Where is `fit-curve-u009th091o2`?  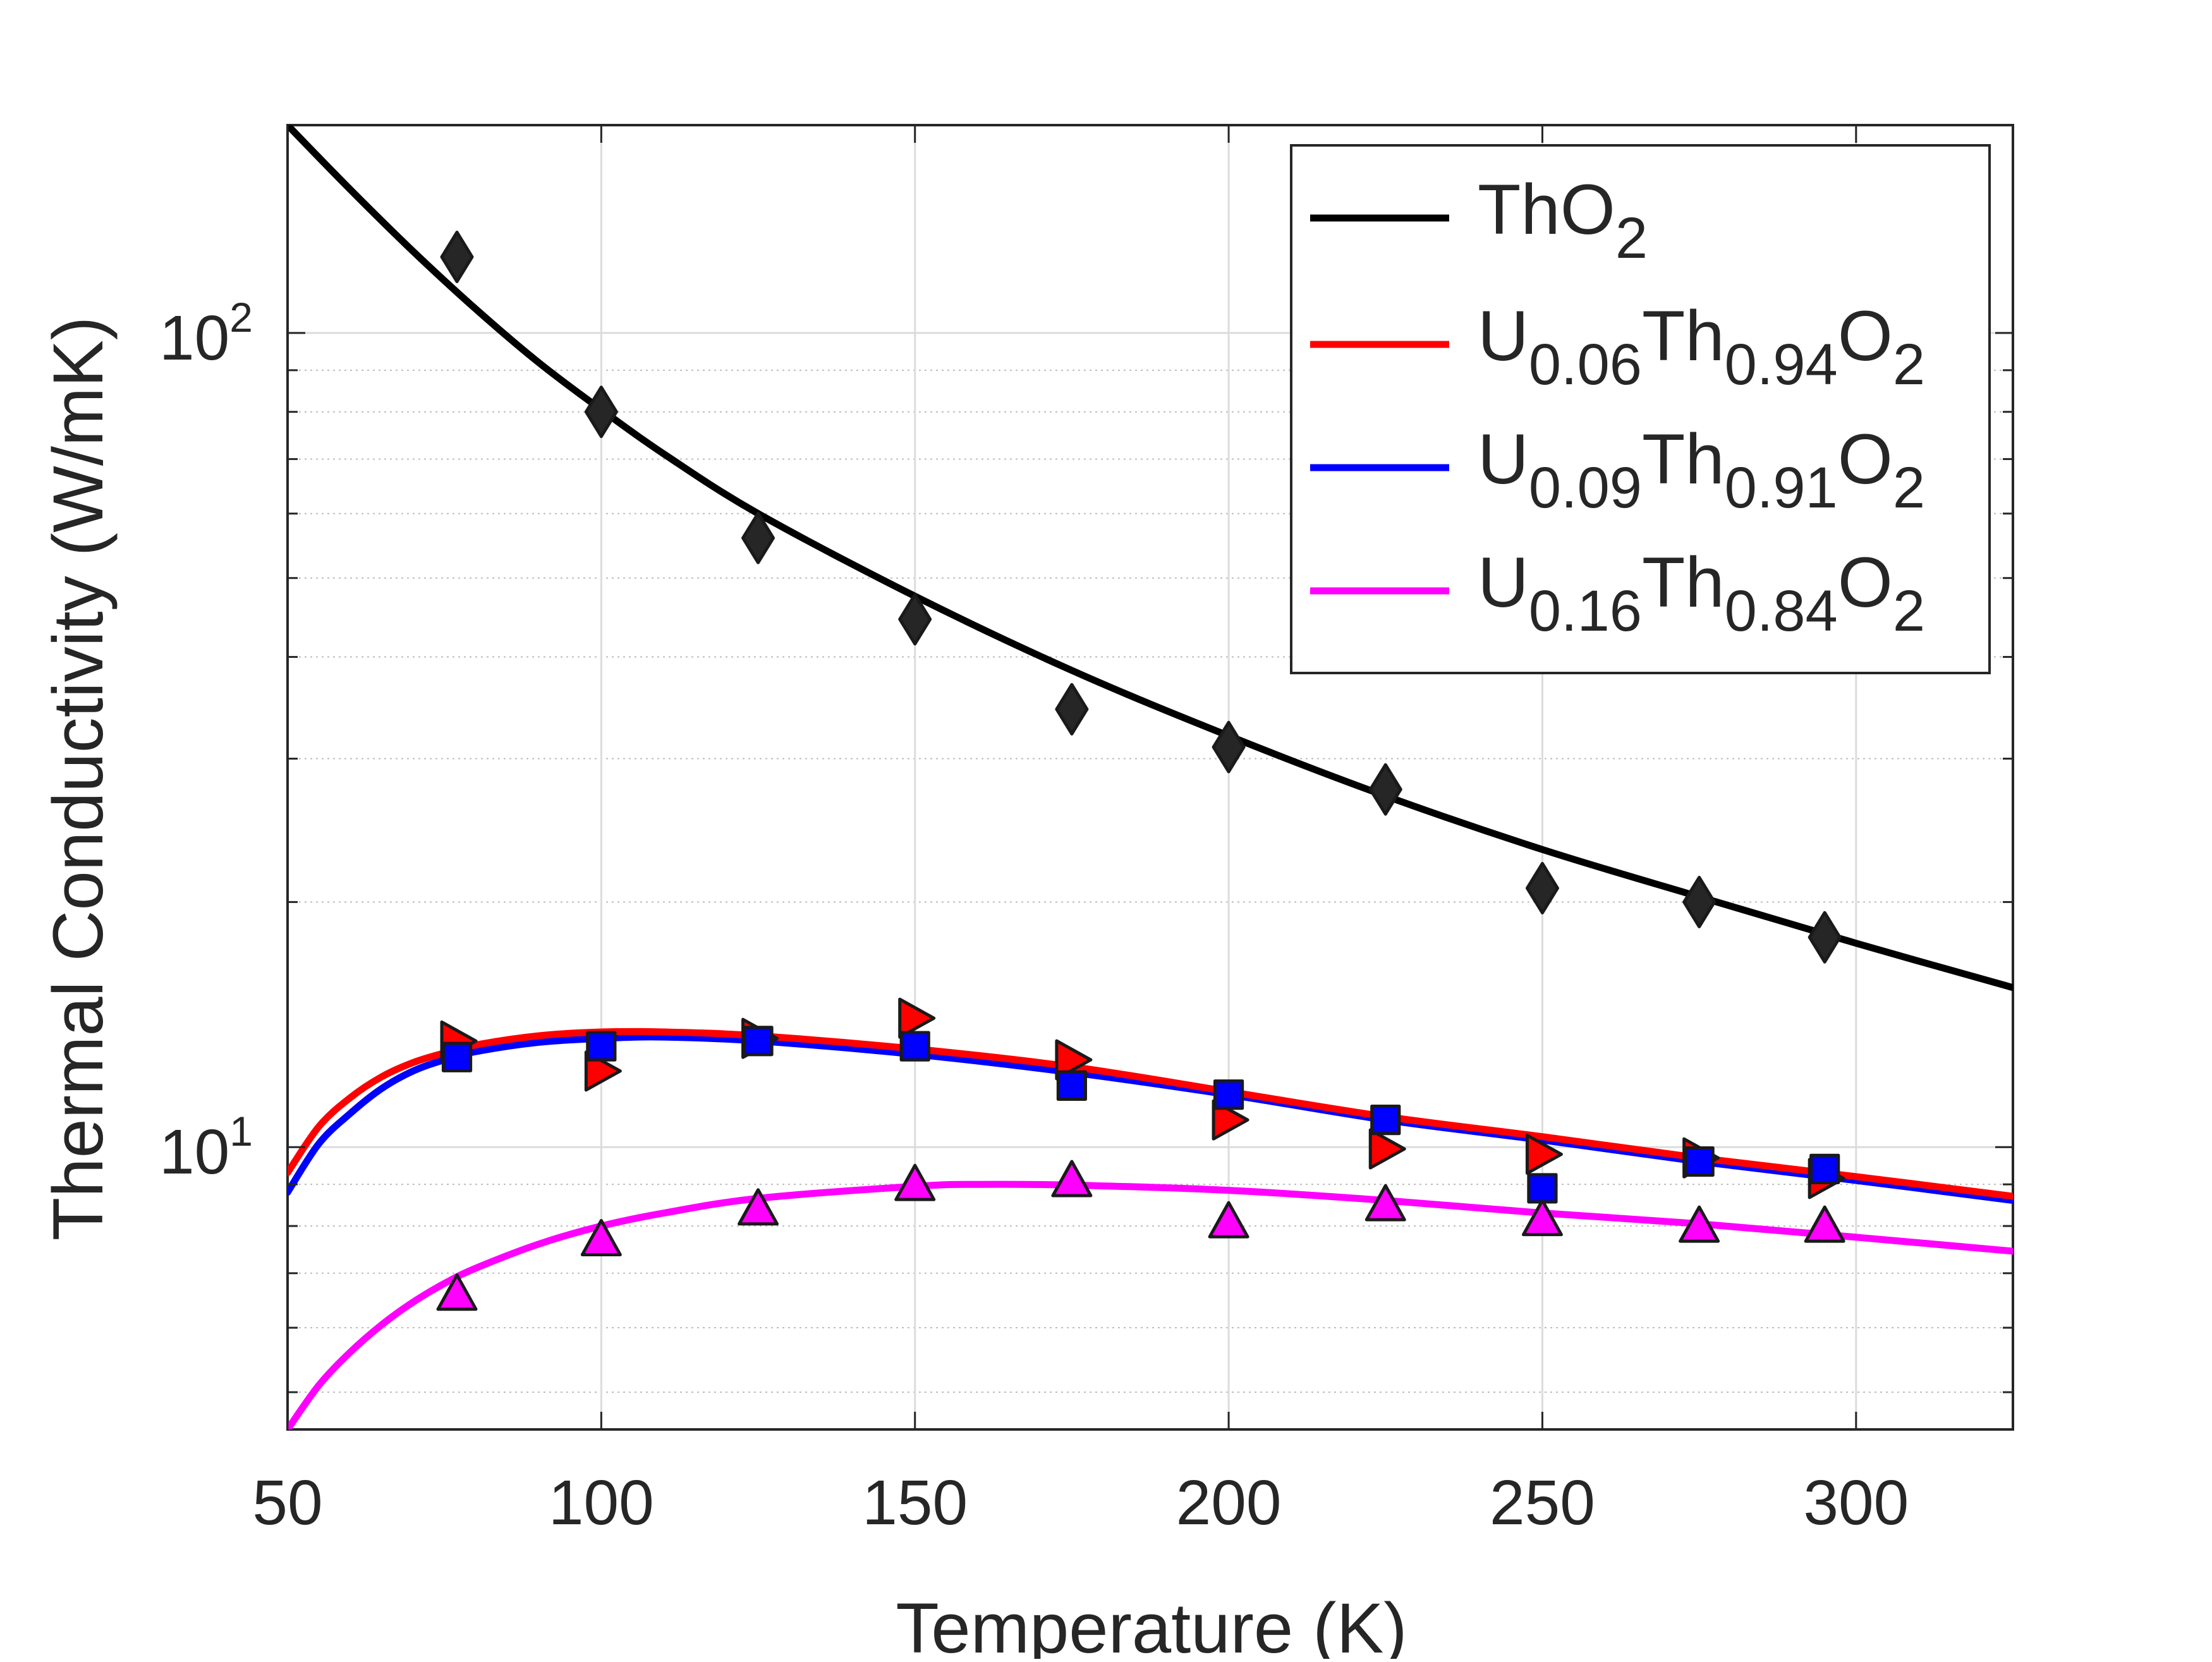
fit-curve-u009th091o2 is located at coordinates (1150, 1118).